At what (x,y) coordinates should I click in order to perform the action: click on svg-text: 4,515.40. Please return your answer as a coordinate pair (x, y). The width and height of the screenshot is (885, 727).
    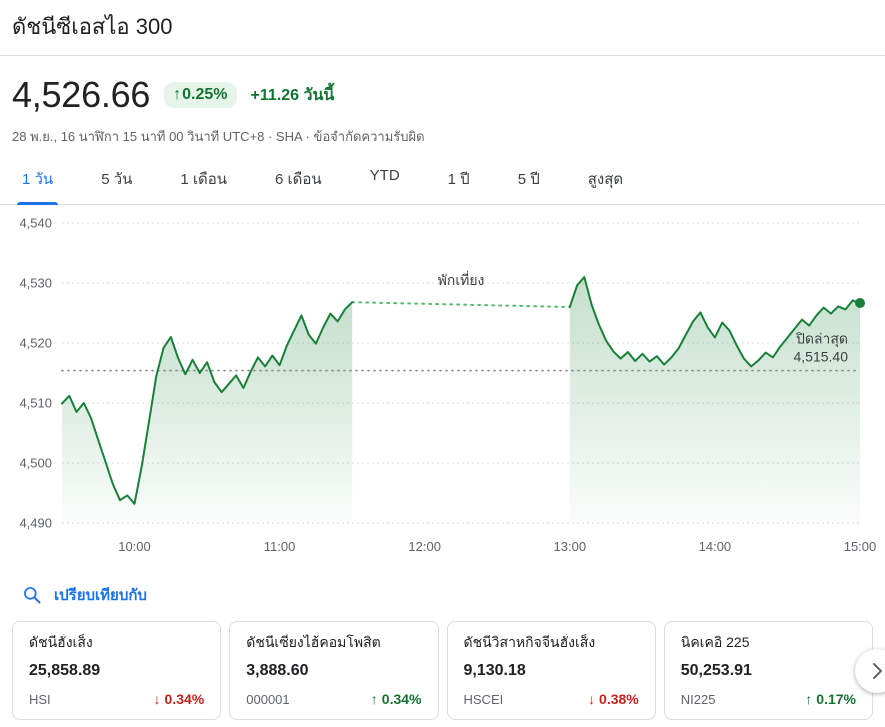
    Looking at the image, I should click on (821, 357).